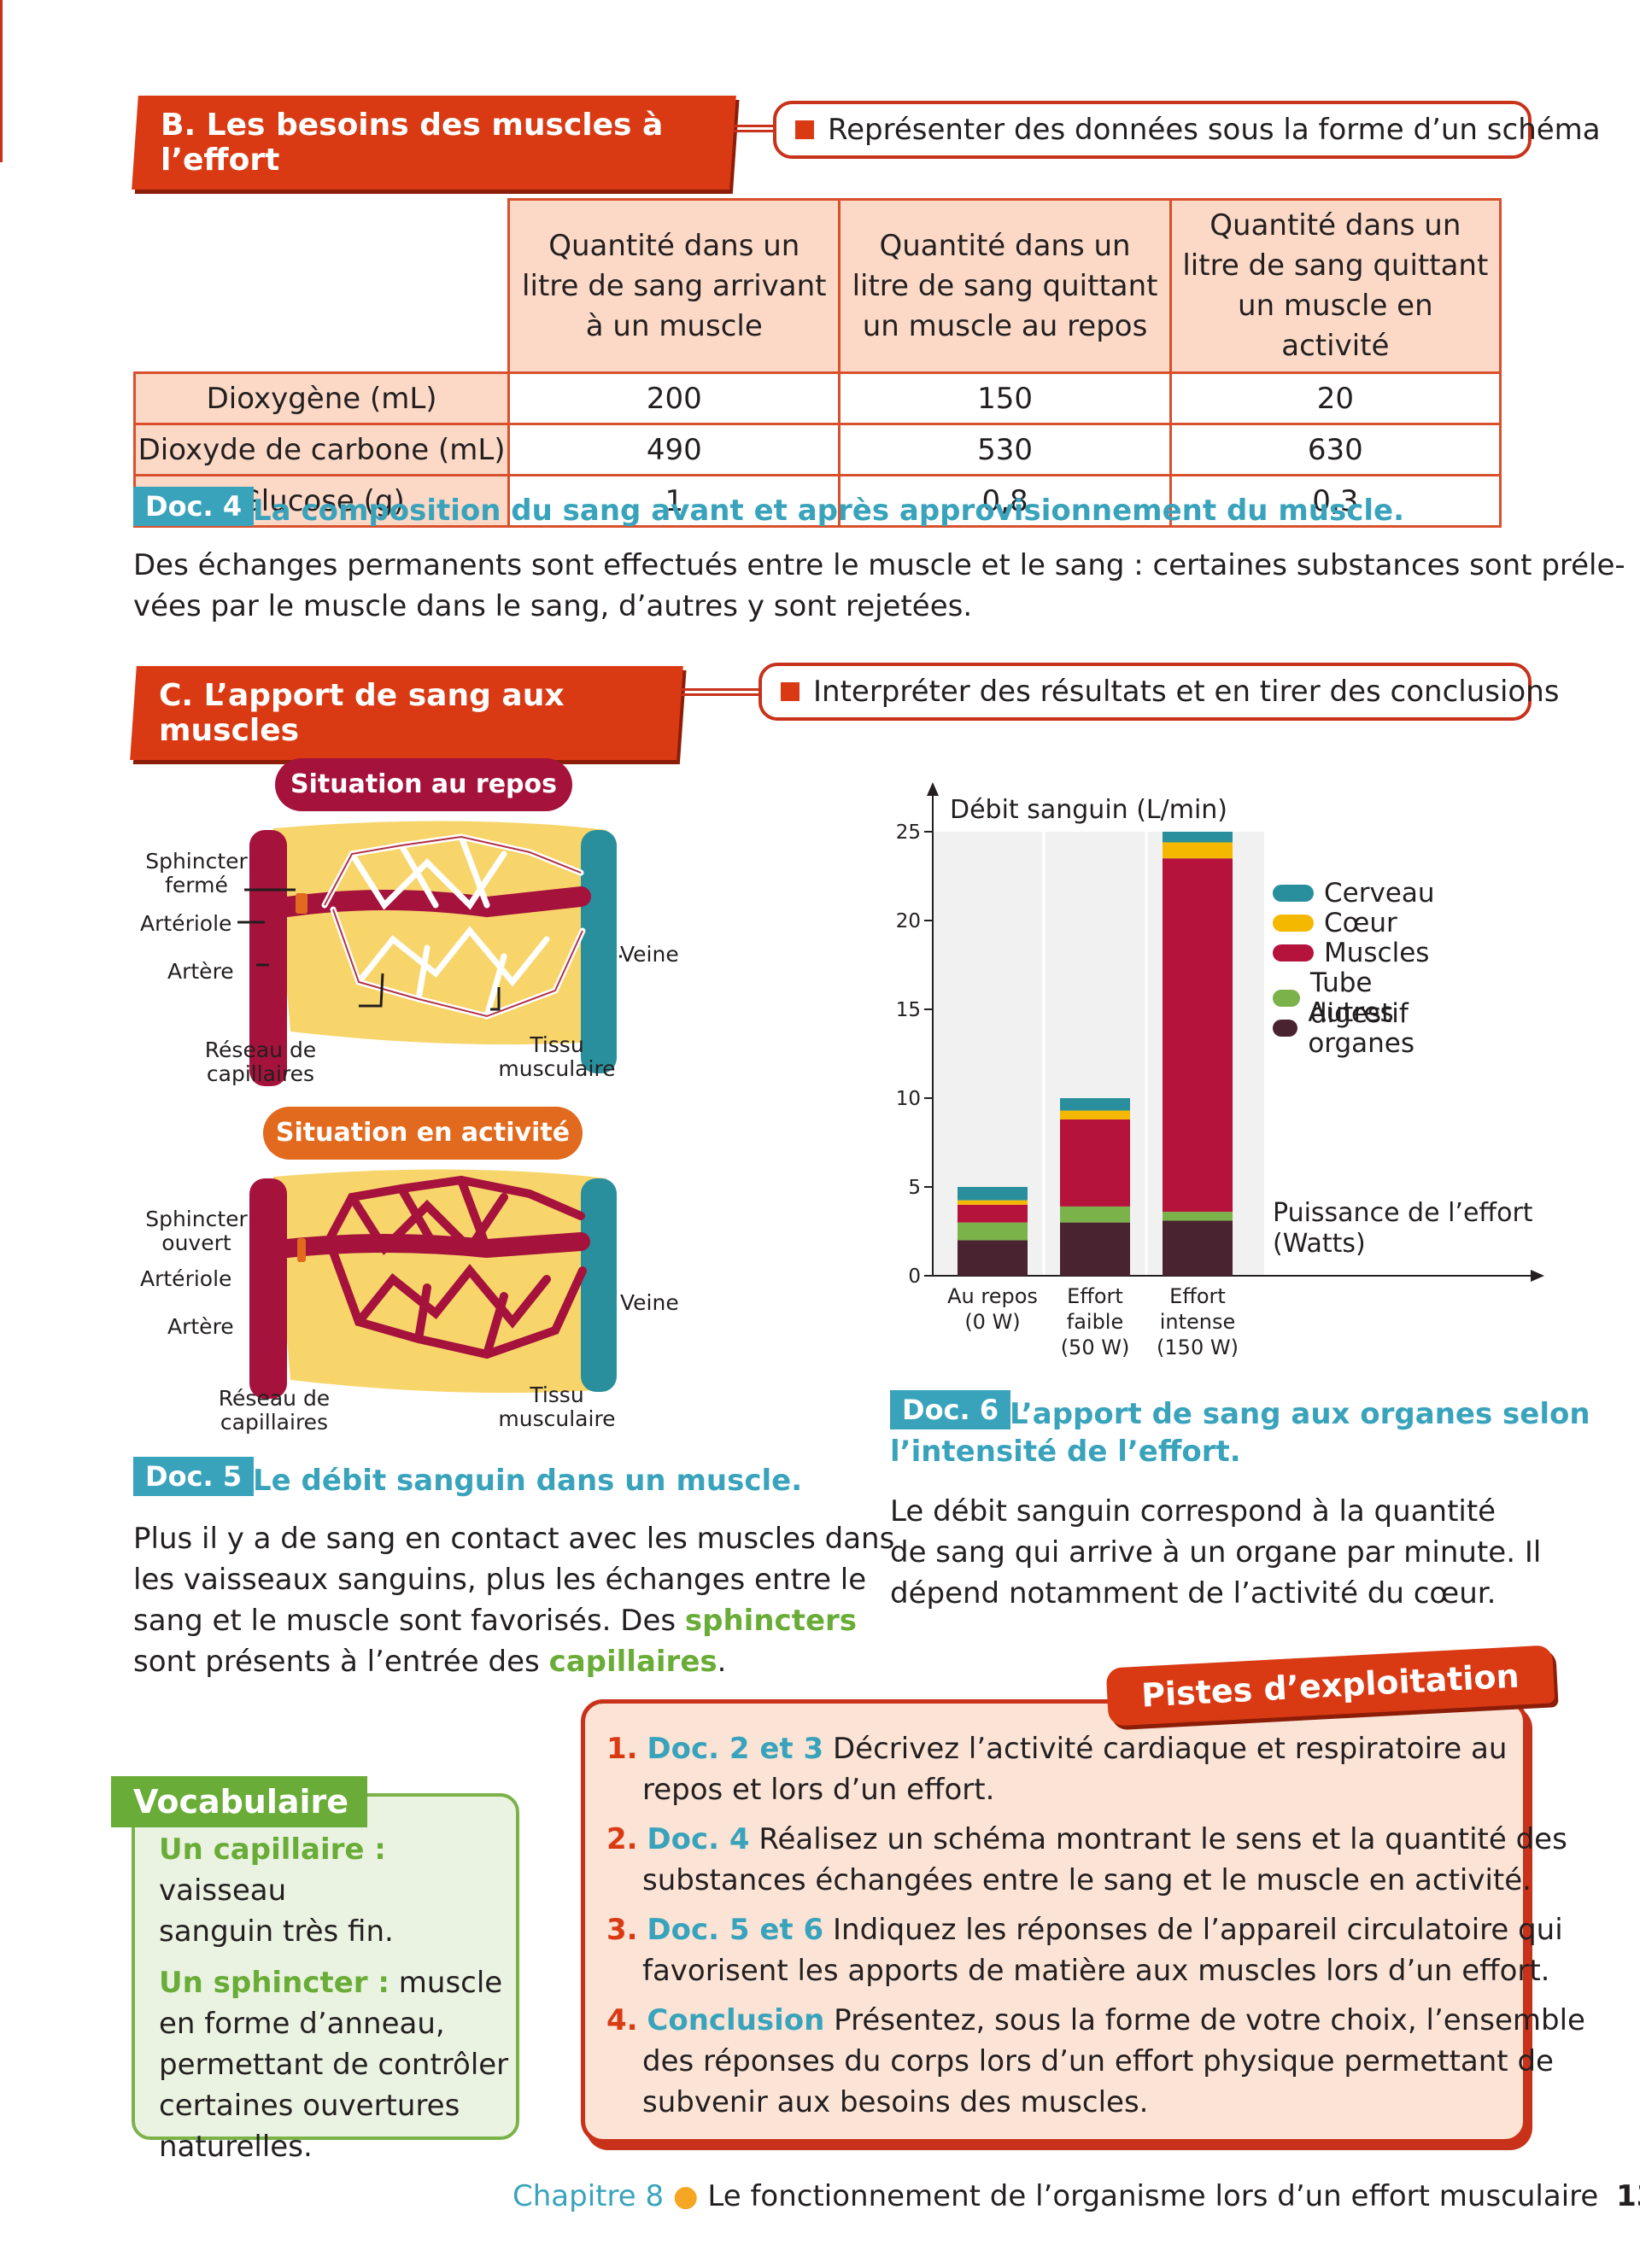 The height and width of the screenshot is (2268, 1640). Describe the element at coordinates (302, 2024) in the screenshot. I see `vocab-sphincter-line2: en forme d’anneau,` at that location.